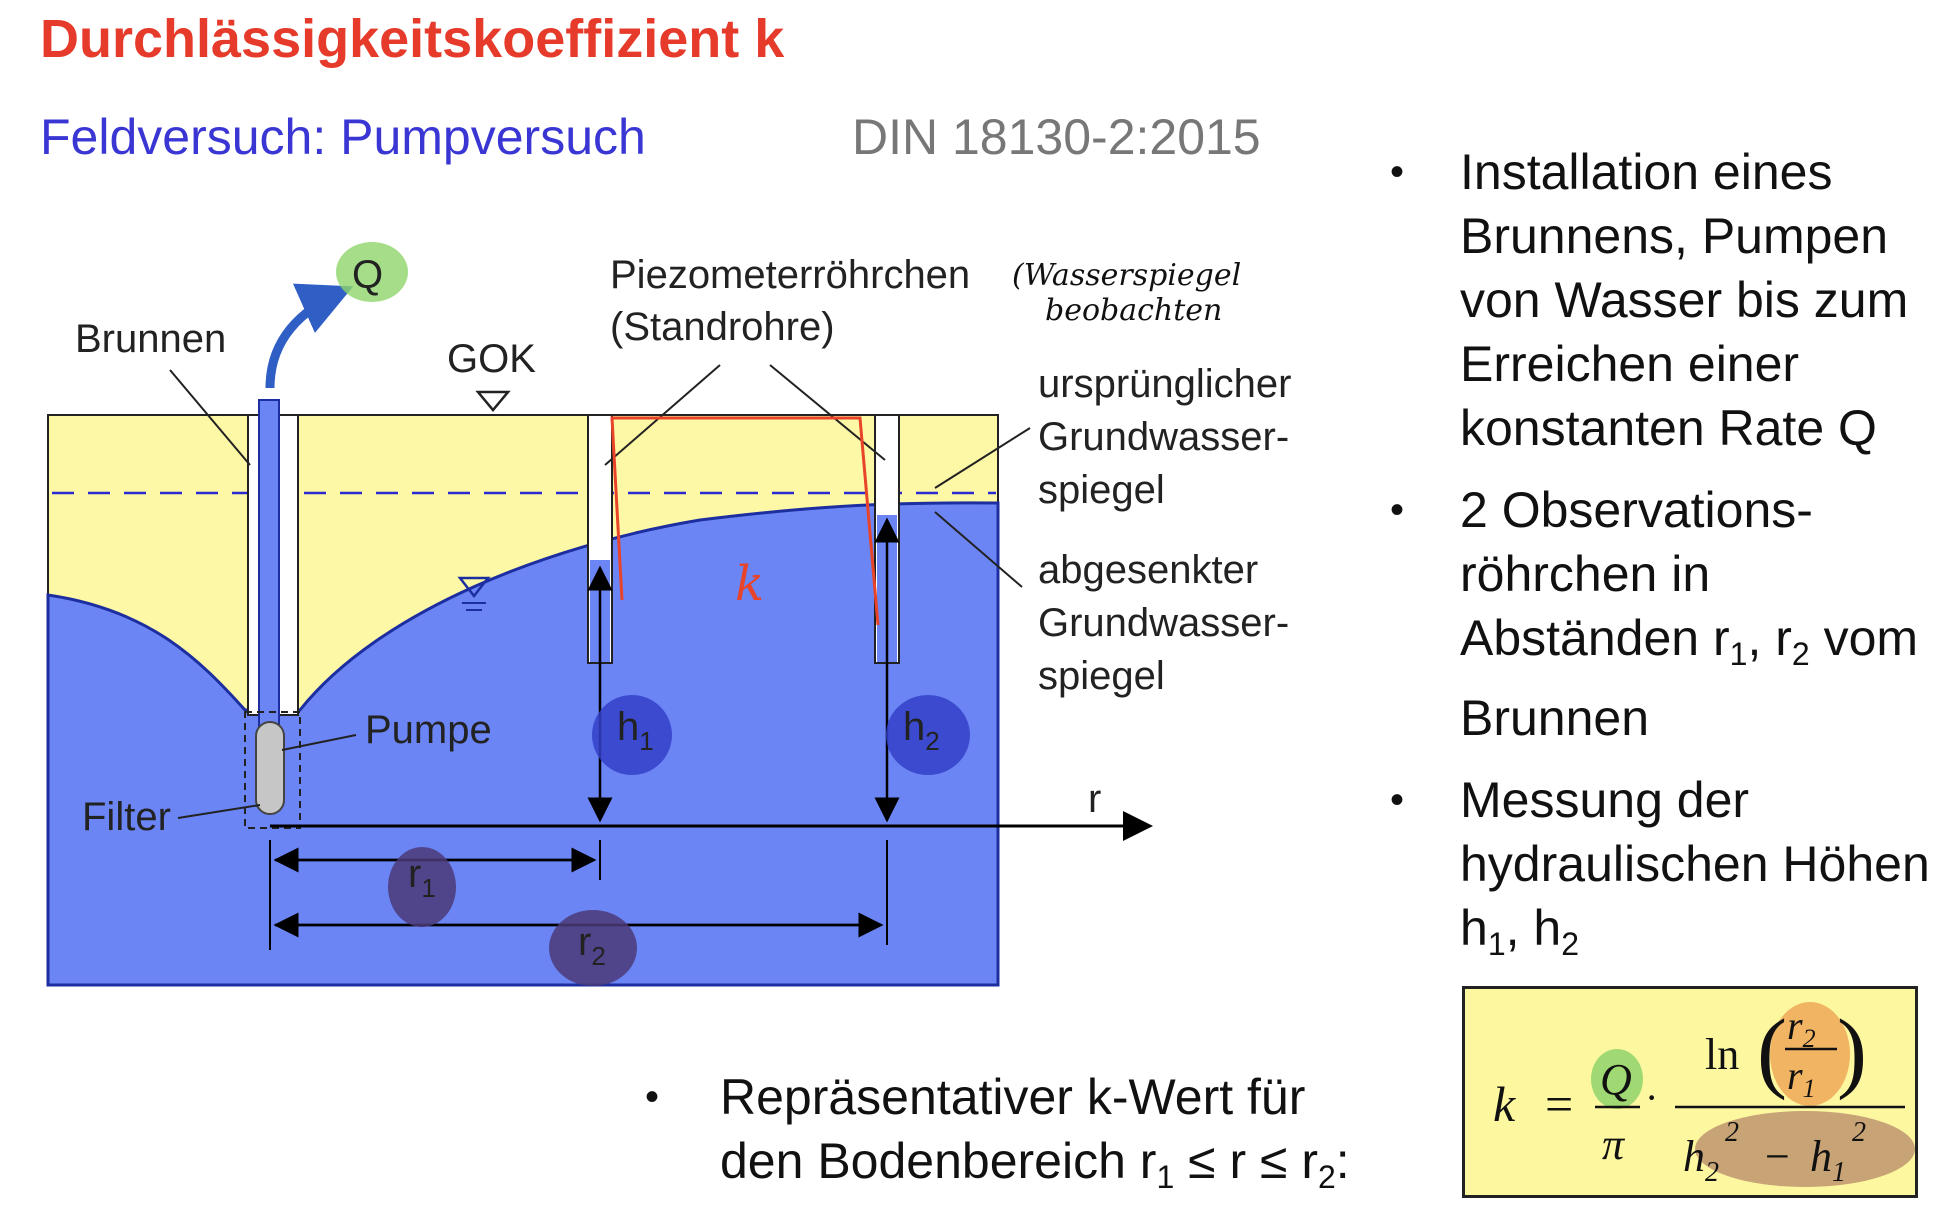 The width and height of the screenshot is (1948, 1213). Describe the element at coordinates (722, 327) in the screenshot. I see `piezometer-label-line2: (Standrohre)` at that location.